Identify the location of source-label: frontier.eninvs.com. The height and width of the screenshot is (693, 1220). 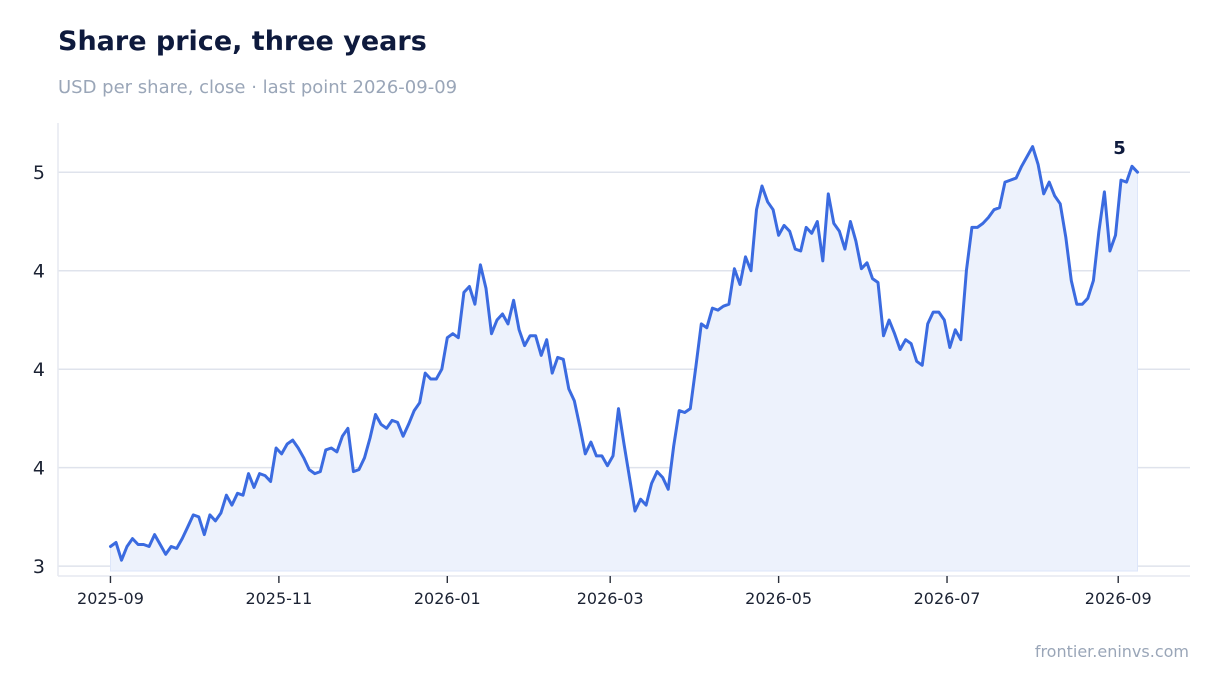
(1111, 651).